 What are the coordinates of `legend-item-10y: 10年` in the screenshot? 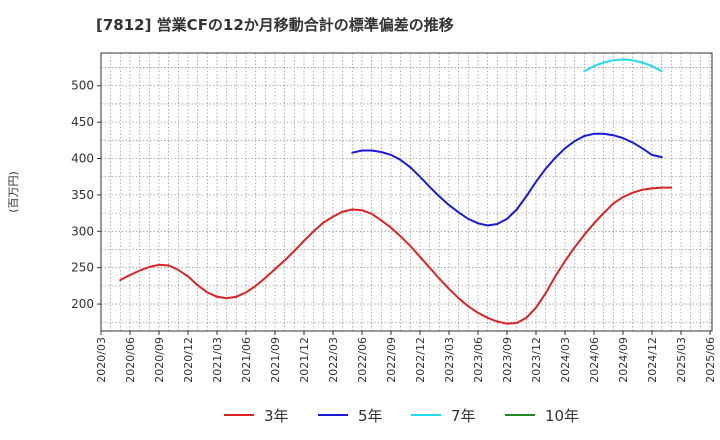 It's located at (542, 415).